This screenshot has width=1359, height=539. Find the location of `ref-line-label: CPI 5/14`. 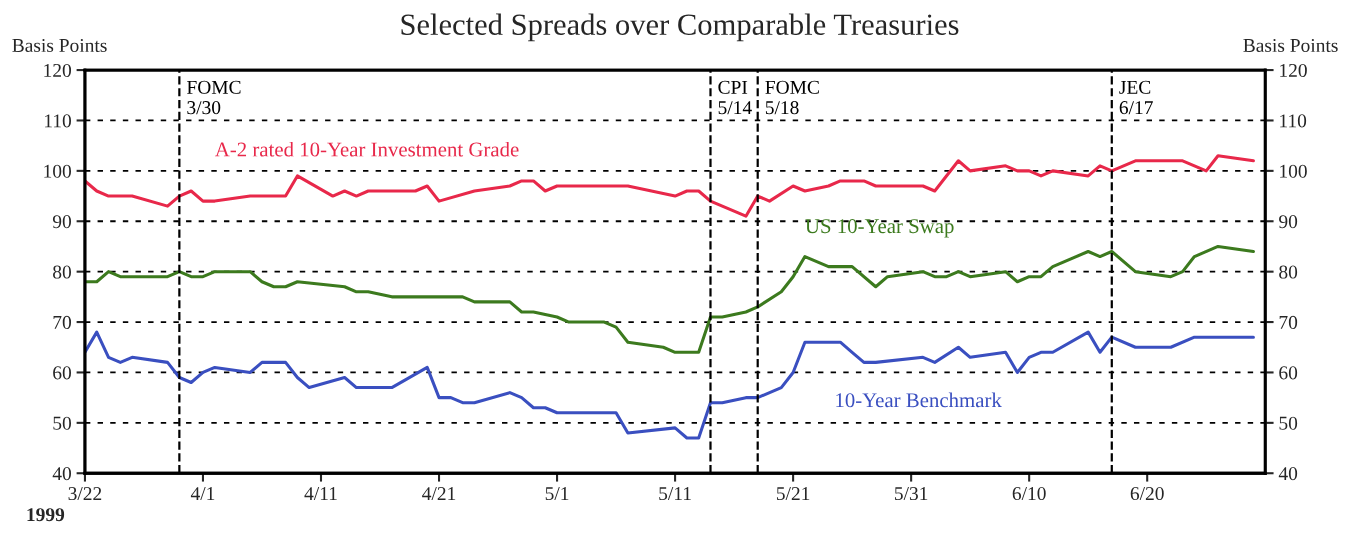

ref-line-label: CPI 5/14 is located at coordinates (735, 97).